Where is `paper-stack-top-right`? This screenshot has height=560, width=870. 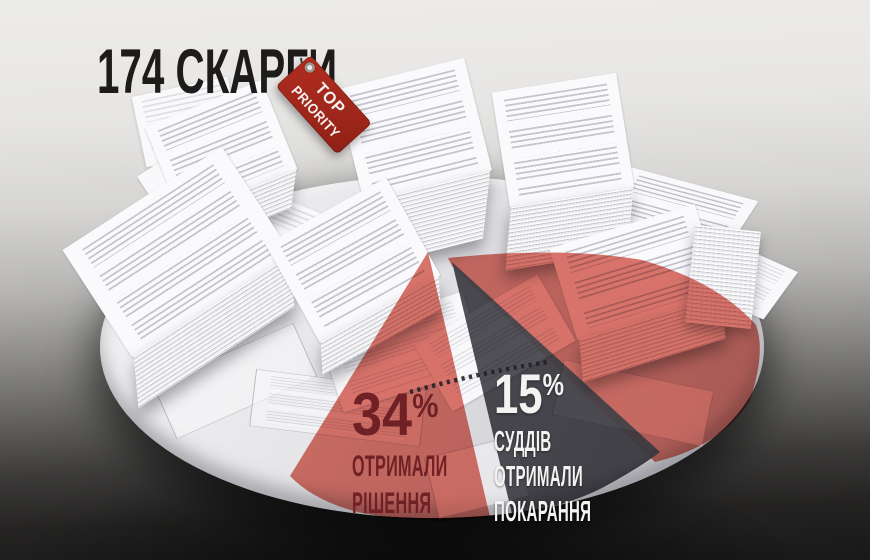
paper-stack-top-right is located at coordinates (563, 171).